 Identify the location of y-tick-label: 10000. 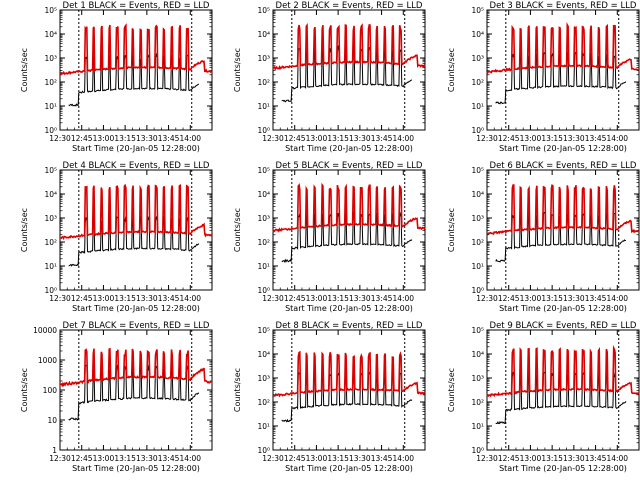
(45, 330).